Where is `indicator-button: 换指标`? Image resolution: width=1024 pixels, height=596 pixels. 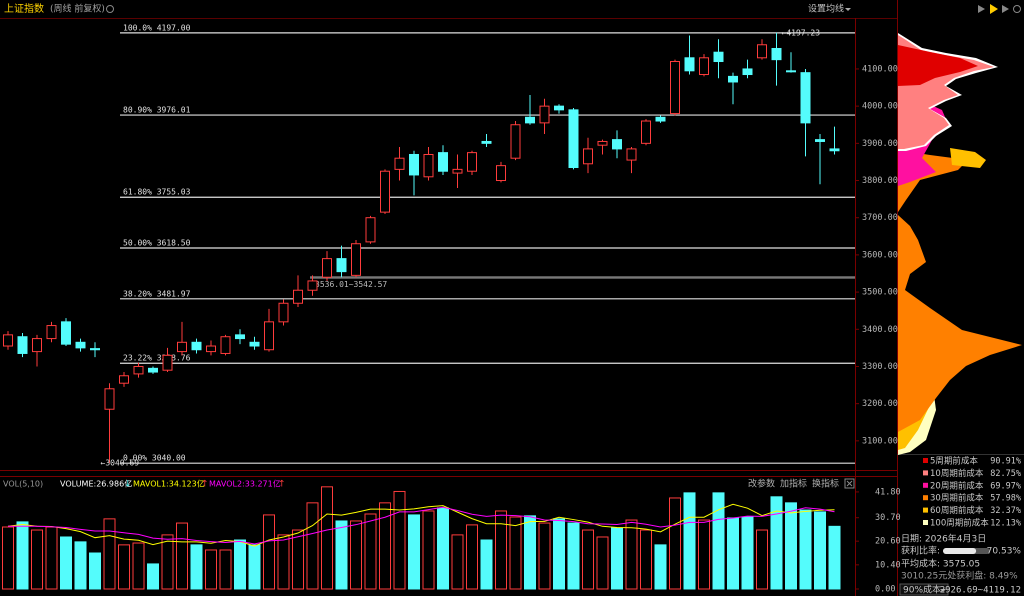 indicator-button: 换指标 is located at coordinates (825, 484).